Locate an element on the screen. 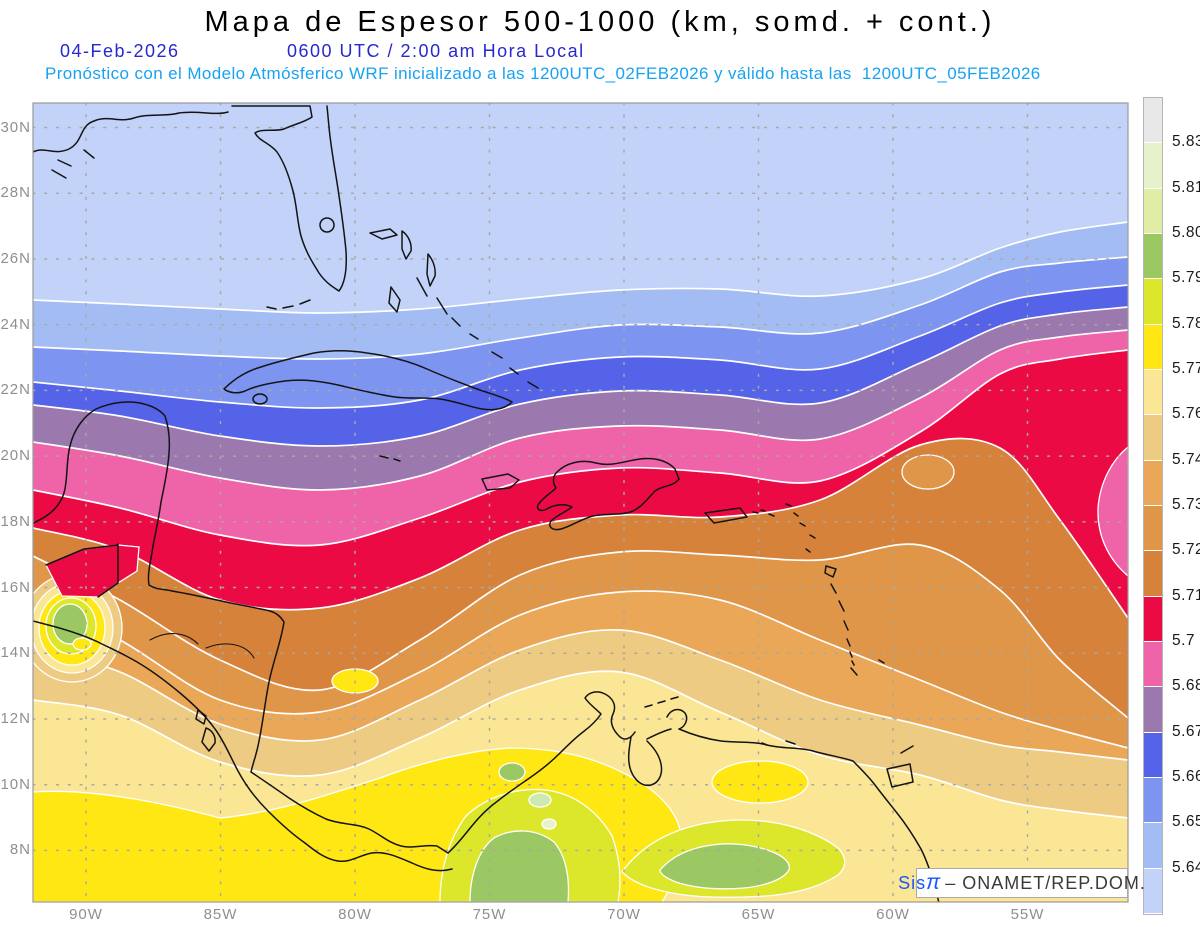  coast-hispaniola is located at coordinates (608, 494).